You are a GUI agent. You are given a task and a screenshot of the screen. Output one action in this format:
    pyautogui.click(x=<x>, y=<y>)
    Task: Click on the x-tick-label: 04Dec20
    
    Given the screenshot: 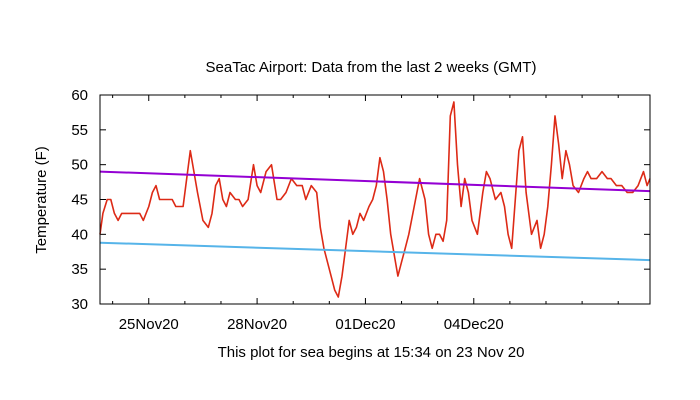 What is the action you would take?
    pyautogui.click(x=474, y=324)
    